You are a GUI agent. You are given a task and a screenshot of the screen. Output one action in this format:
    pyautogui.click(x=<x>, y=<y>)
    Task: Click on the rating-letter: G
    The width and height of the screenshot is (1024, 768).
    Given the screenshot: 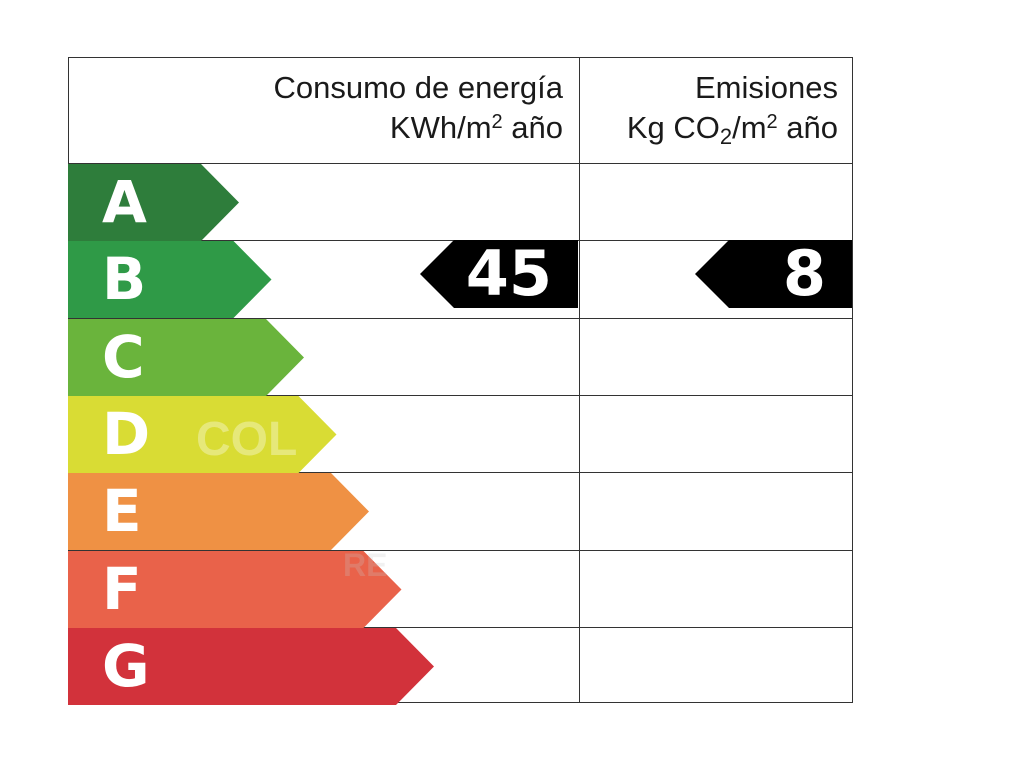 What is the action you would take?
    pyautogui.click(x=126, y=665)
    